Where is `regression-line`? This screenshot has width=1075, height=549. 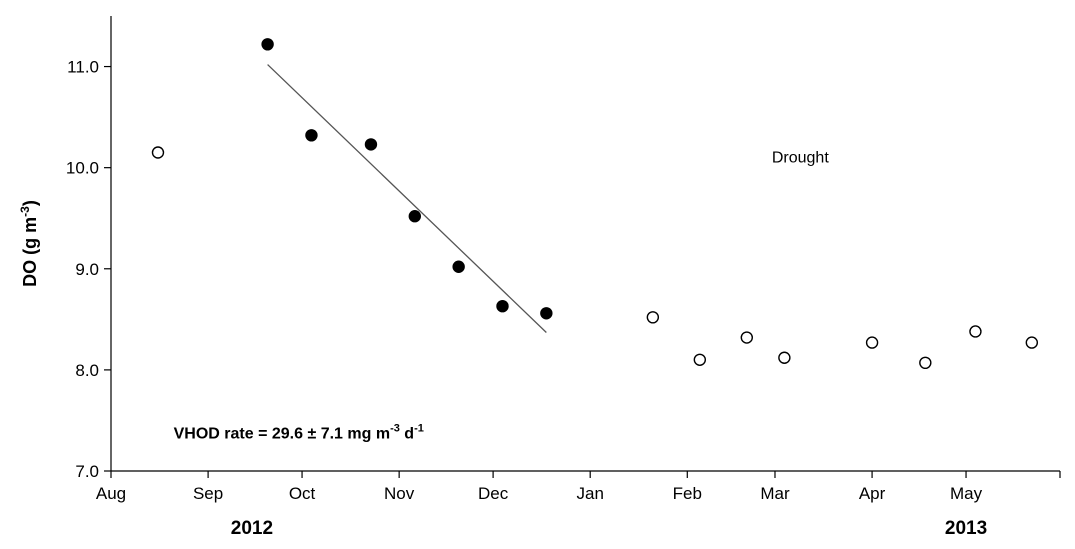 regression-line is located at coordinates (407, 198).